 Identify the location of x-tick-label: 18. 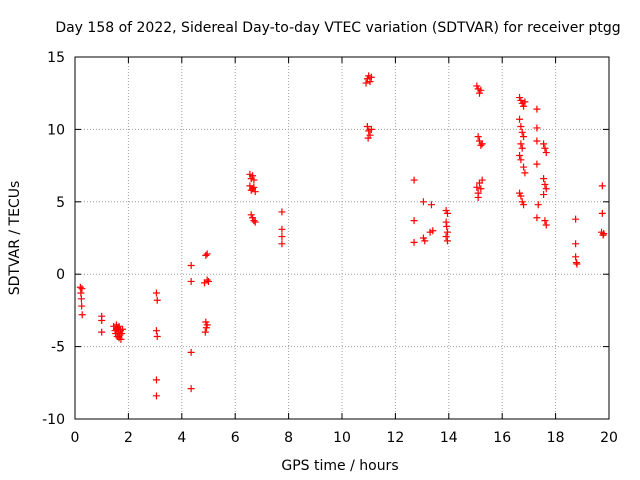
(556, 438).